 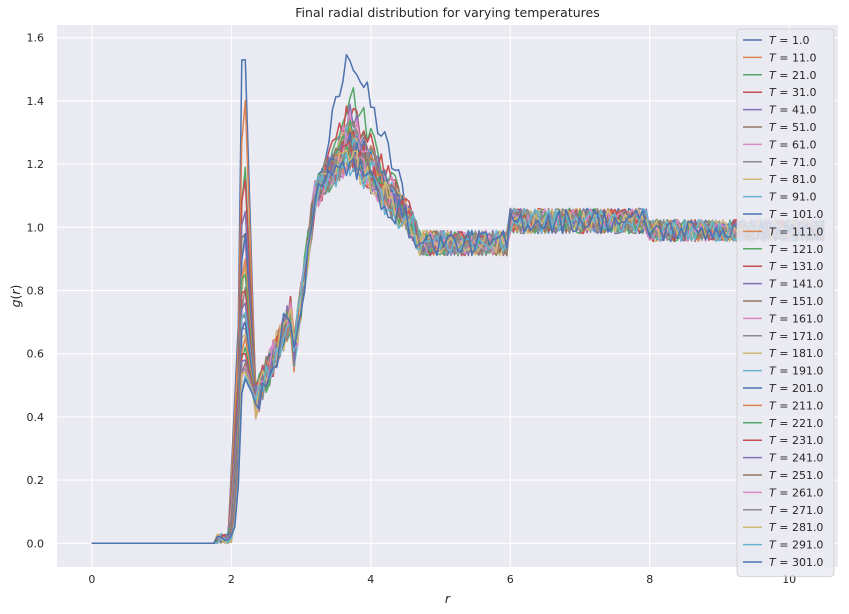 What do you see at coordinates (796, 475) in the screenshot?
I see `legend-entry: T = 251.0` at bounding box center [796, 475].